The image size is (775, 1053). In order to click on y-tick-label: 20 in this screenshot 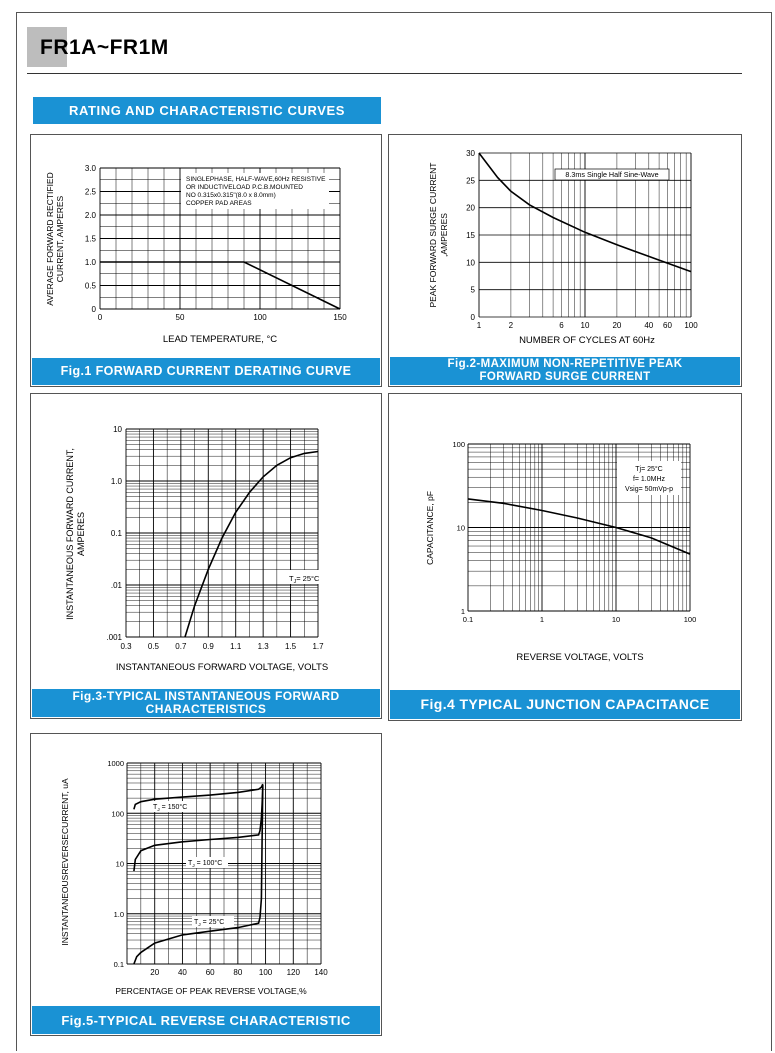, I will do `click(470, 208)`.